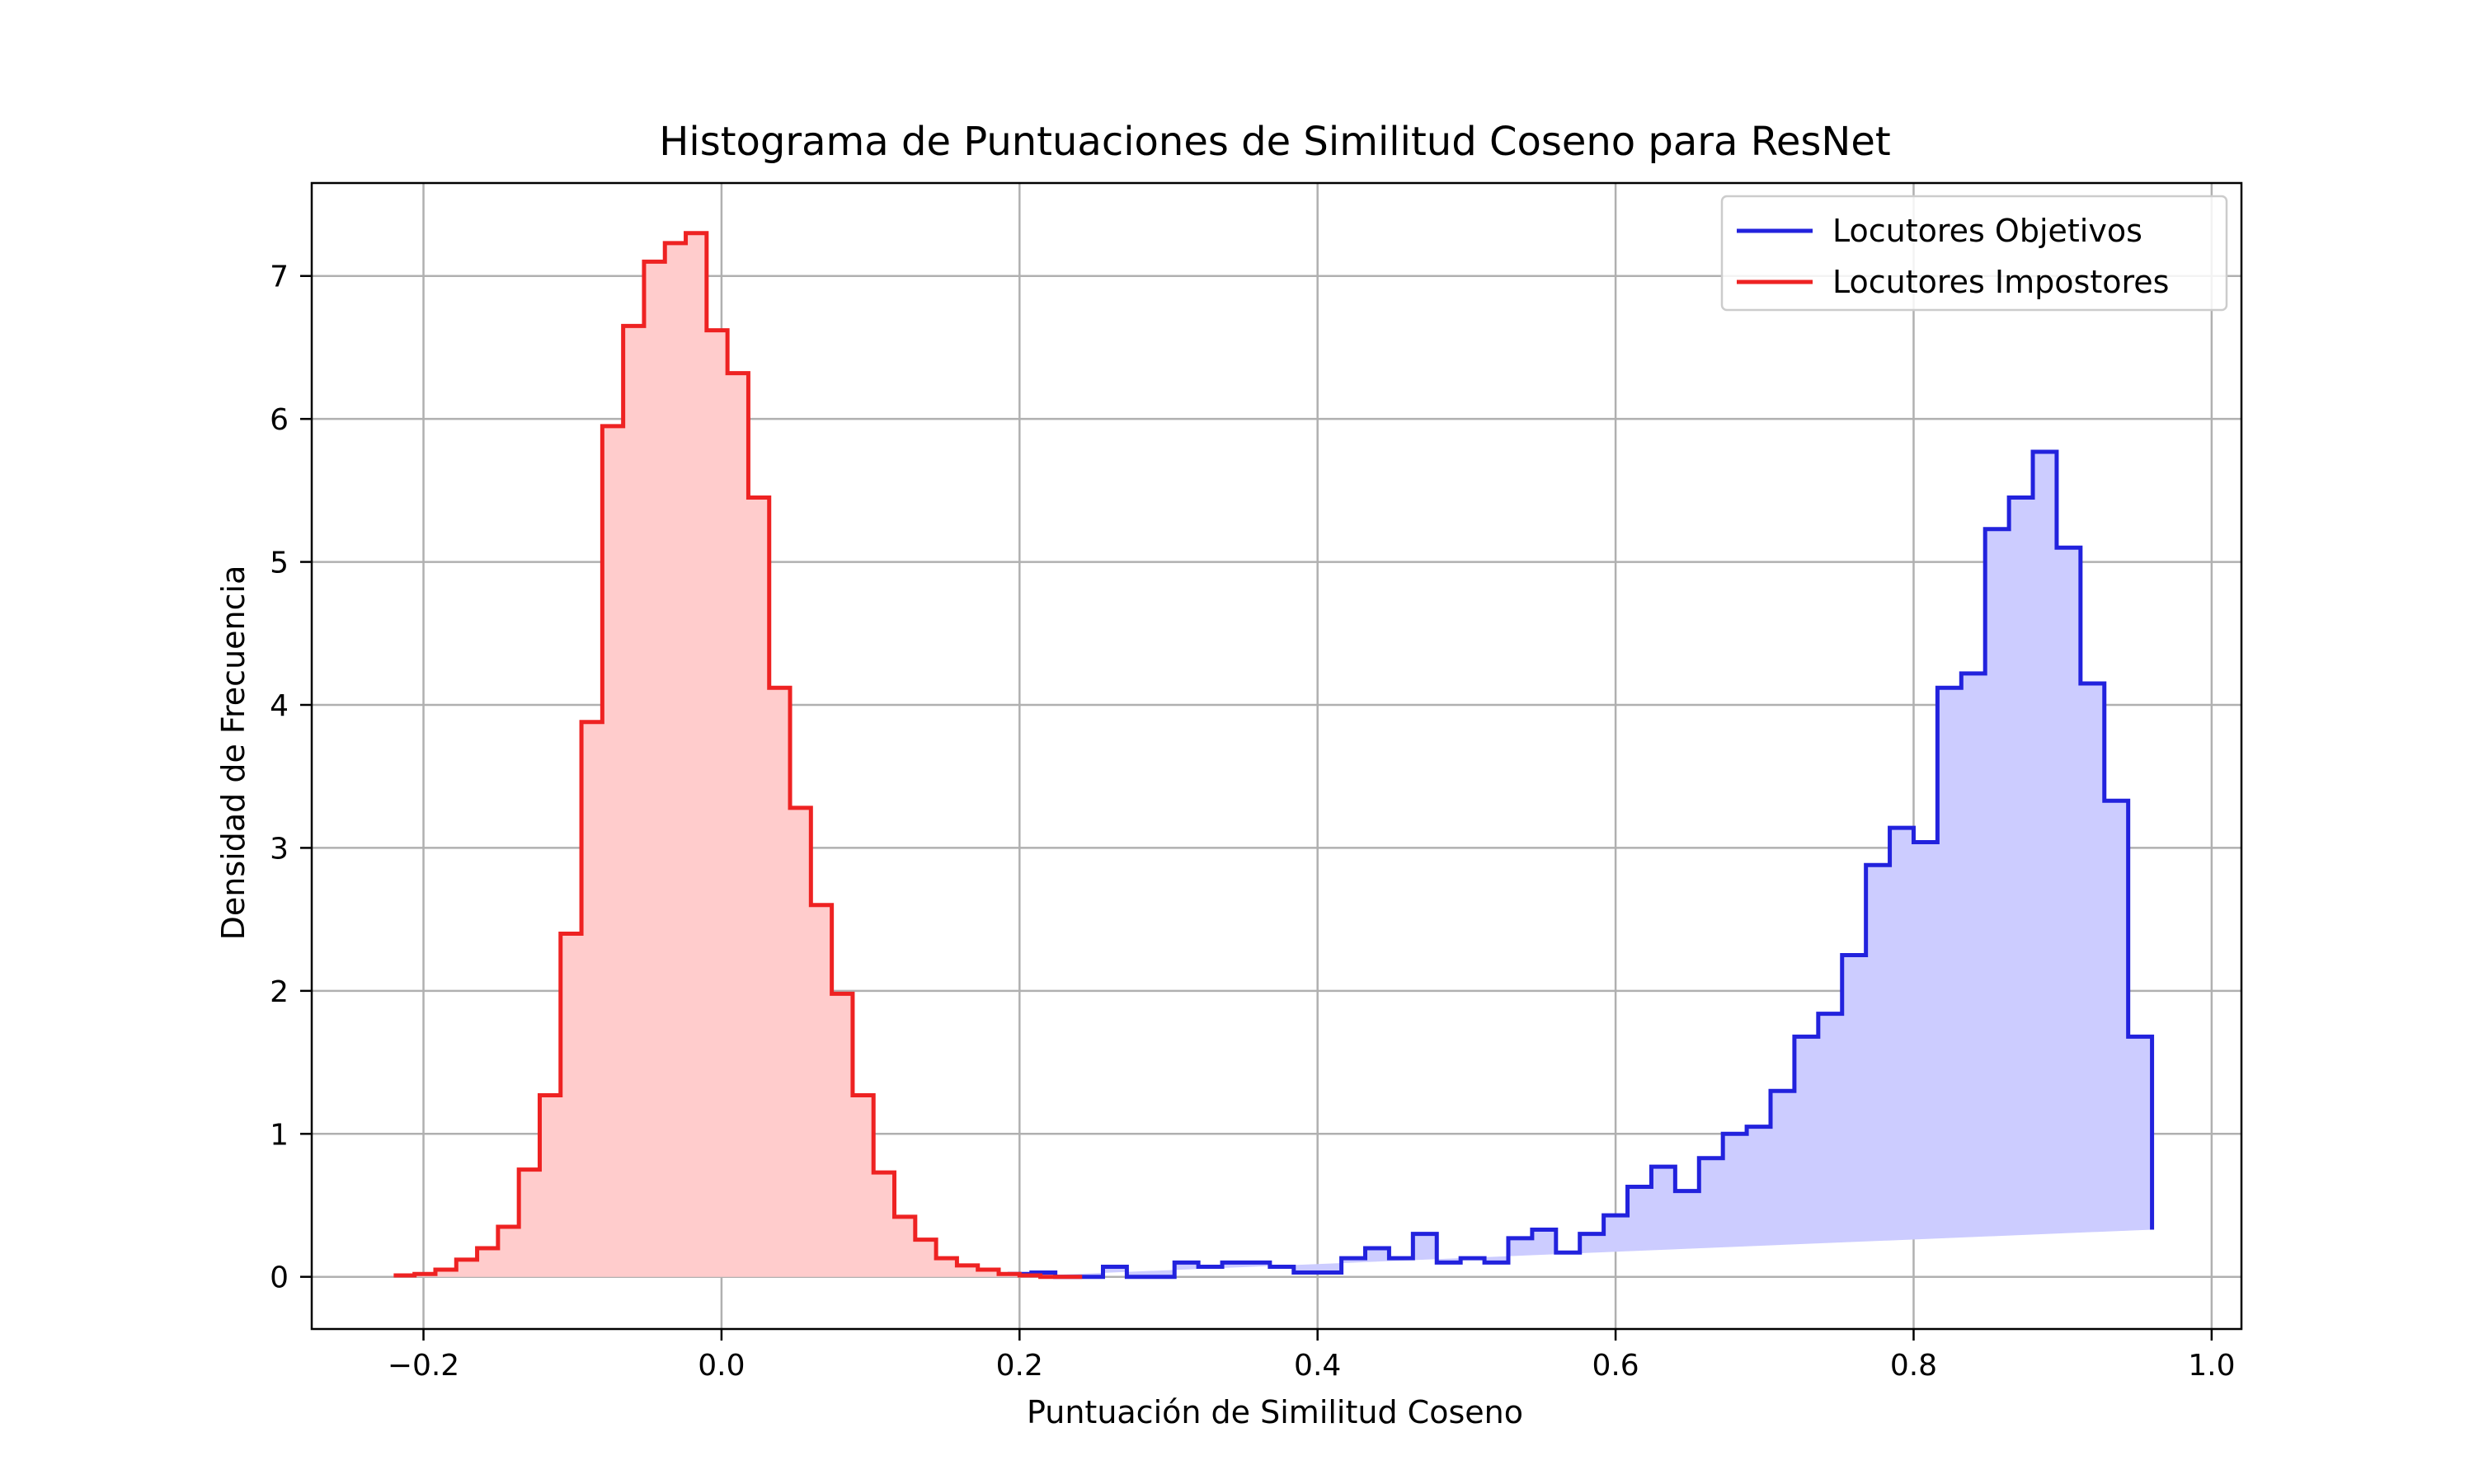  Describe the element at coordinates (1275, 1412) in the screenshot. I see `x-axis-label: Puntuación de Similitud Coseno` at that location.